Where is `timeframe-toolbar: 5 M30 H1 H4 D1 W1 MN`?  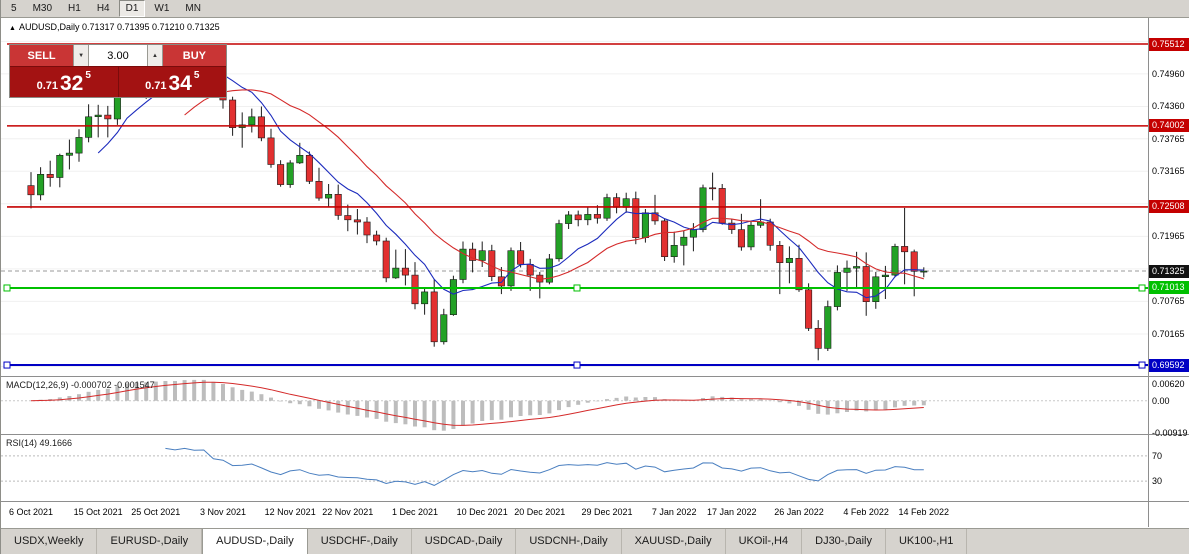
timeframe-toolbar: 5 M30 H1 H4 D1 W1 MN is located at coordinates (595, 9).